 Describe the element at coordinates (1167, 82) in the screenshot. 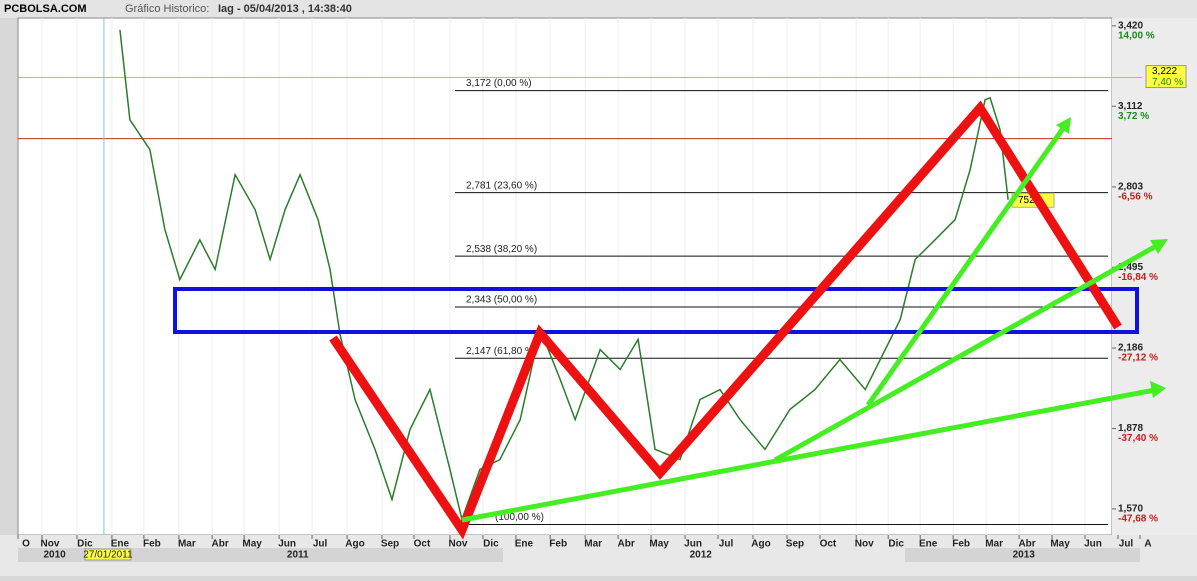

I see `reference-pct: 7,40 %` at that location.